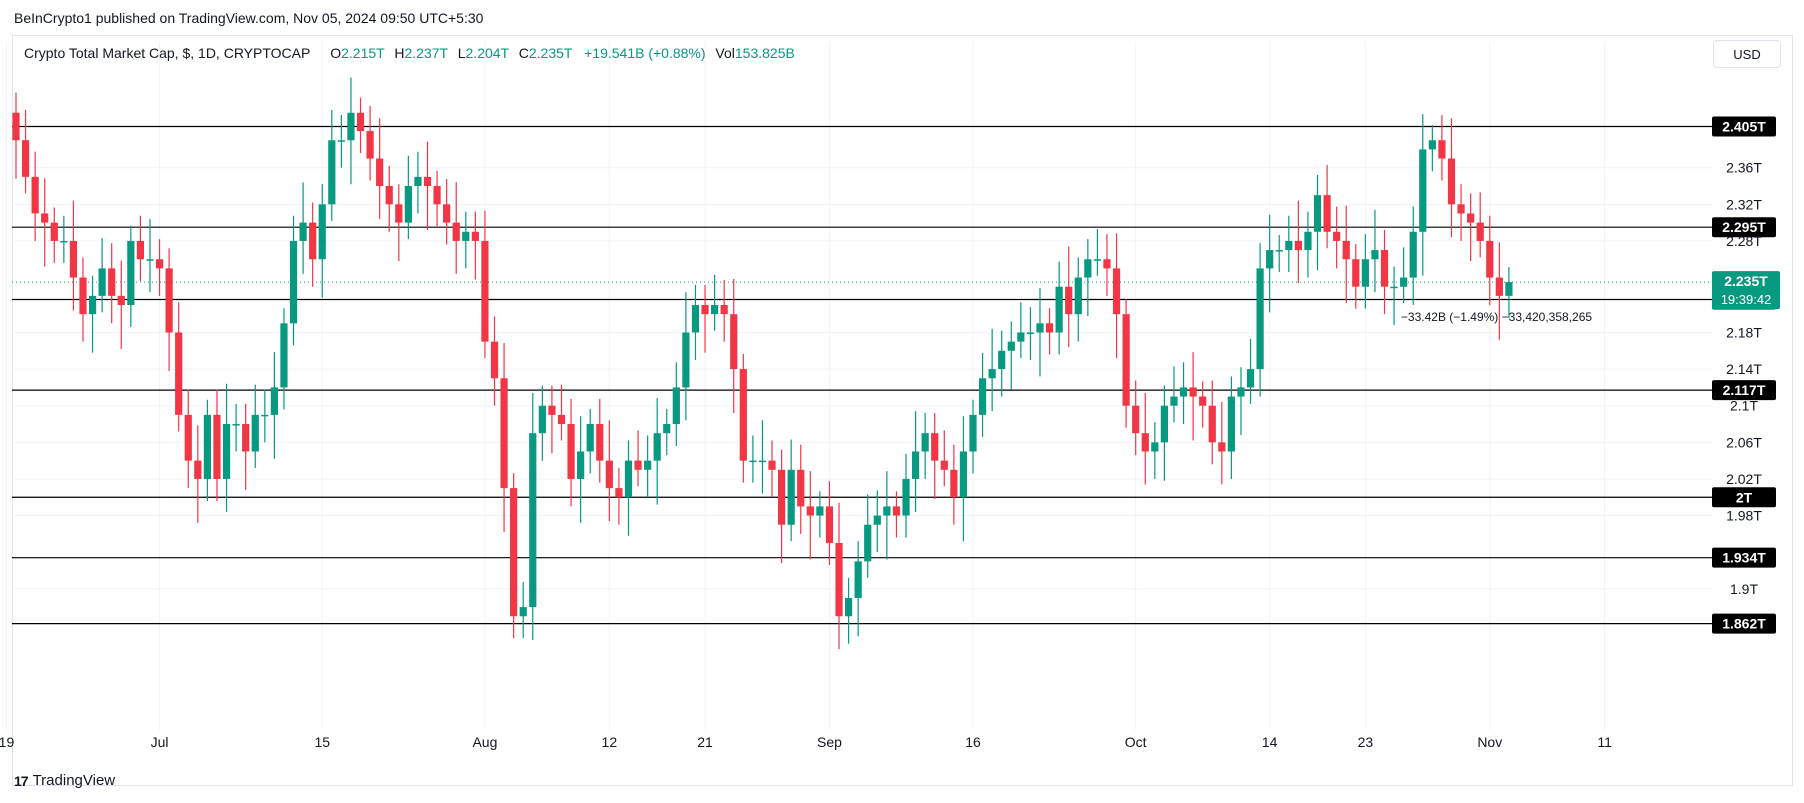  I want to click on open-value: 2.215T, so click(363, 53).